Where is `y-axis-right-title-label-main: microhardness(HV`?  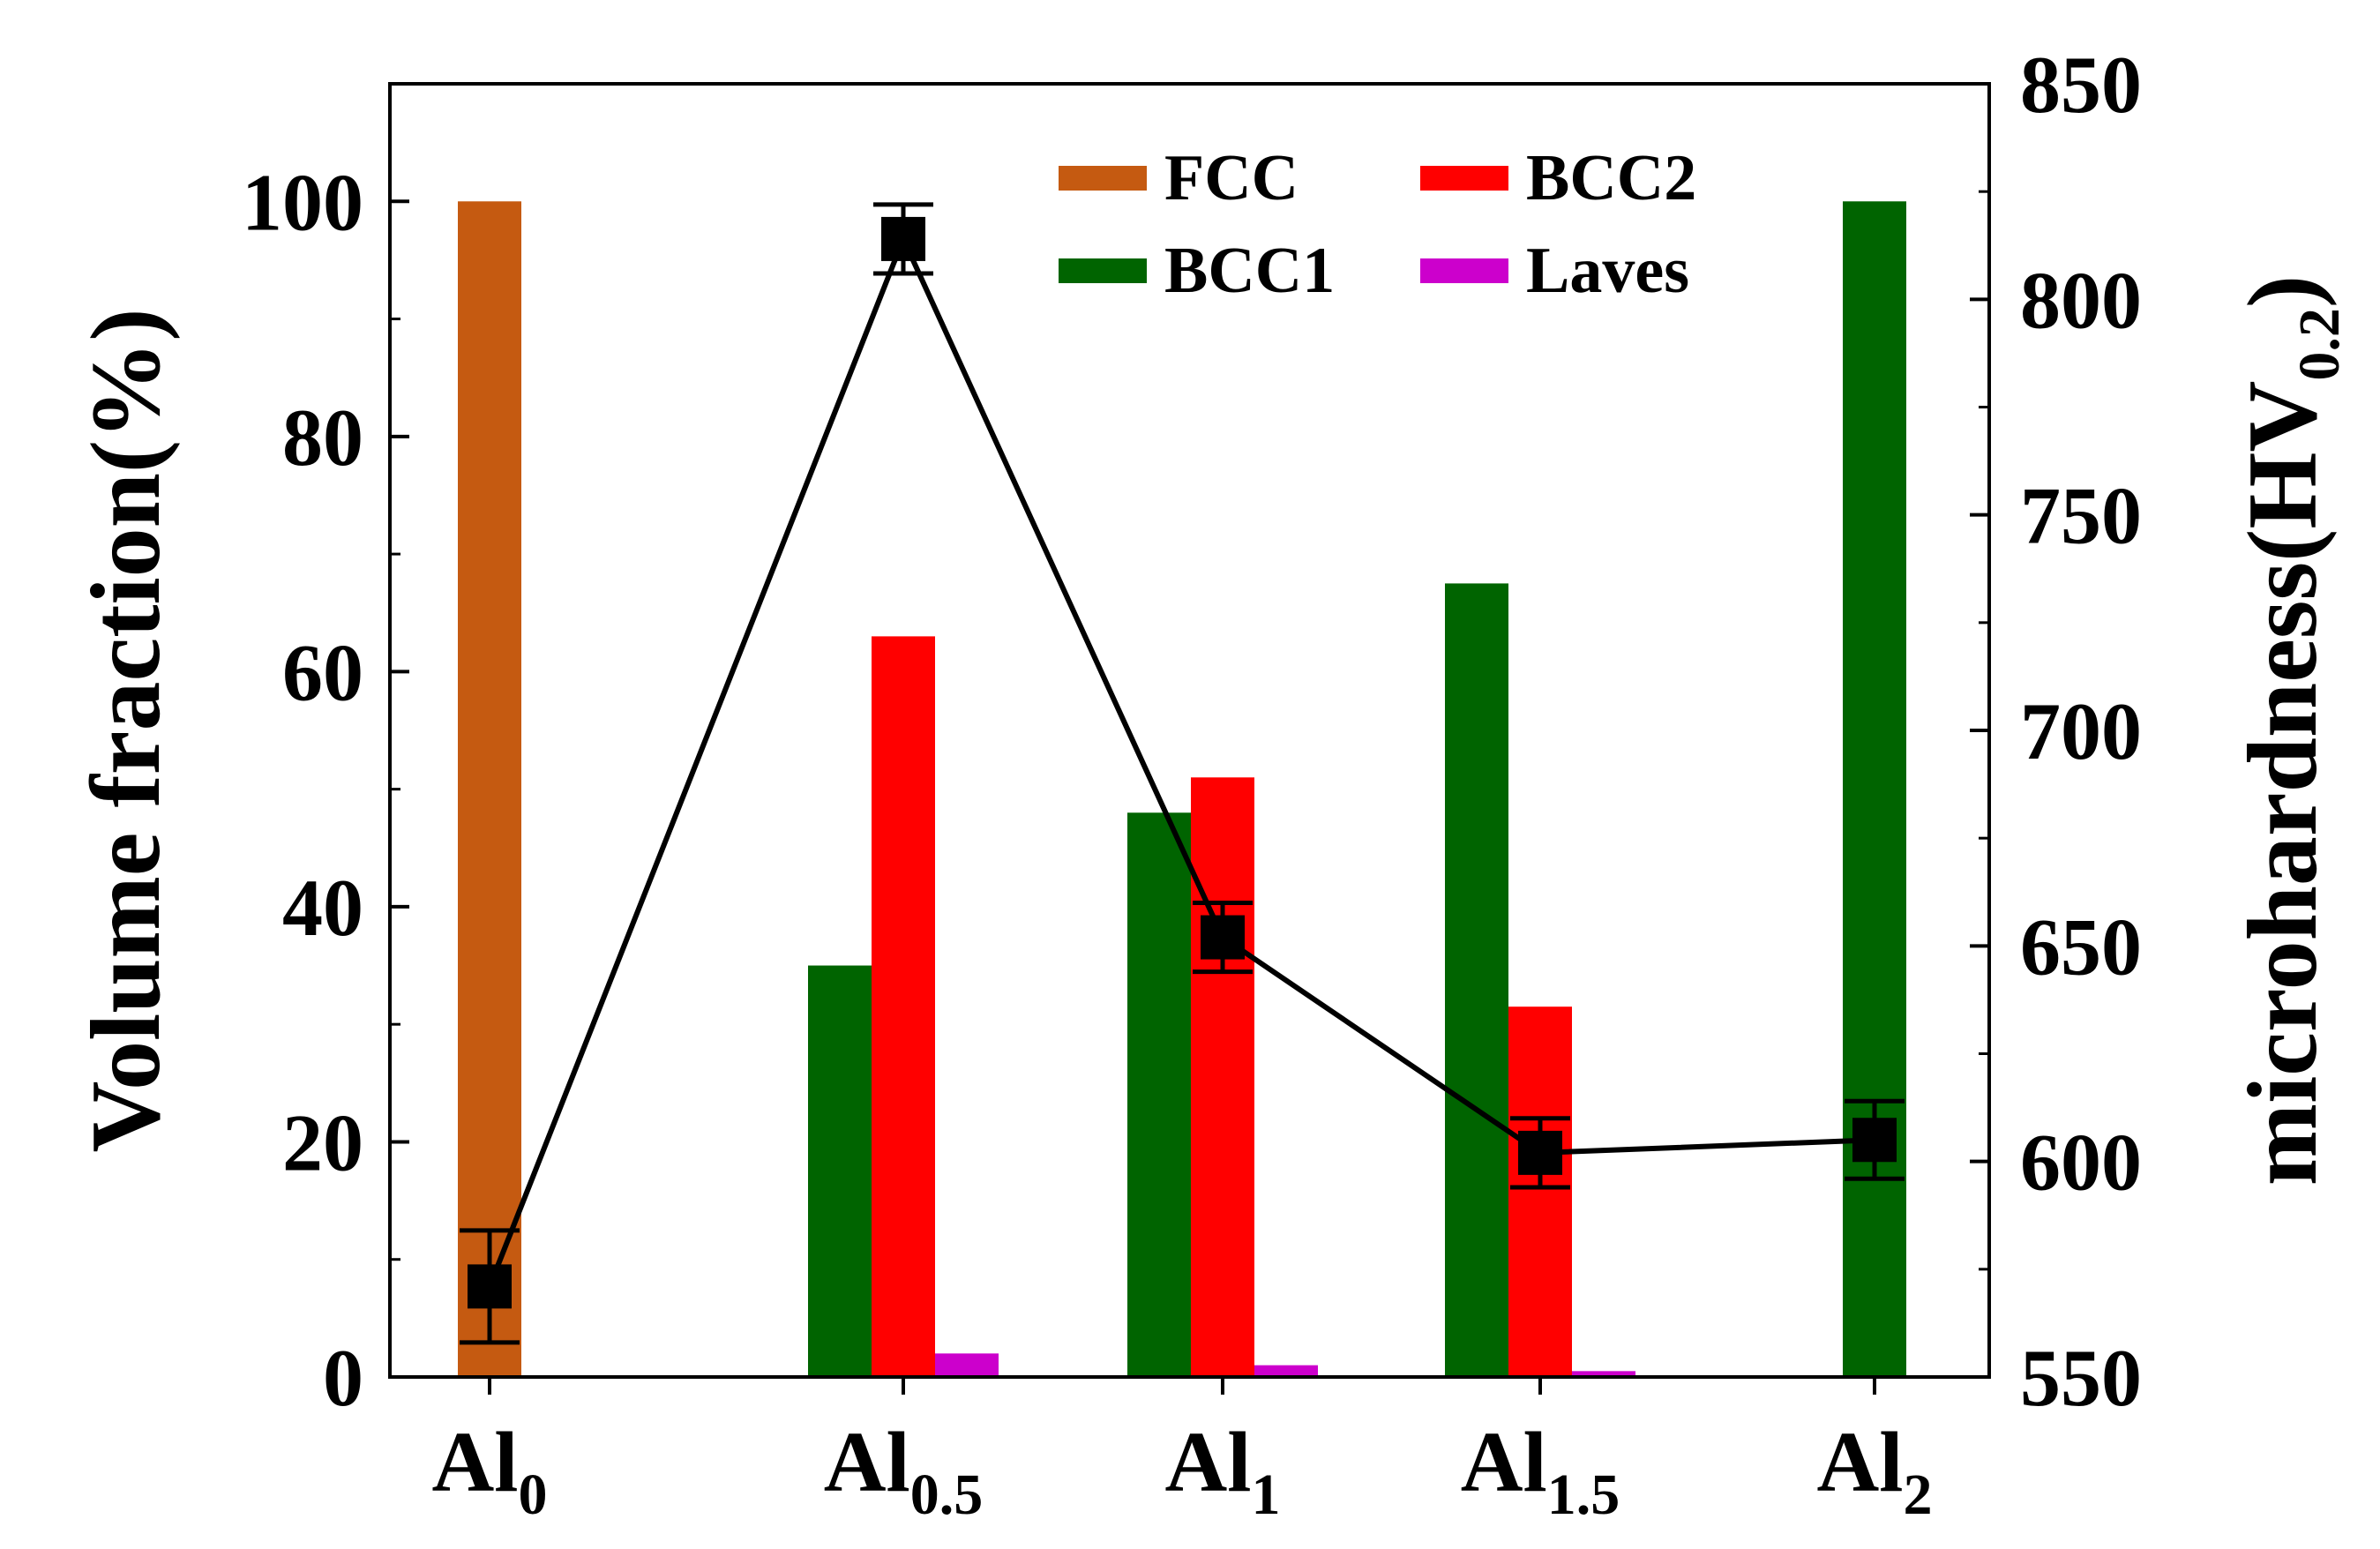
y-axis-right-title-label-main: microhardness(HV is located at coordinates (2283, 783).